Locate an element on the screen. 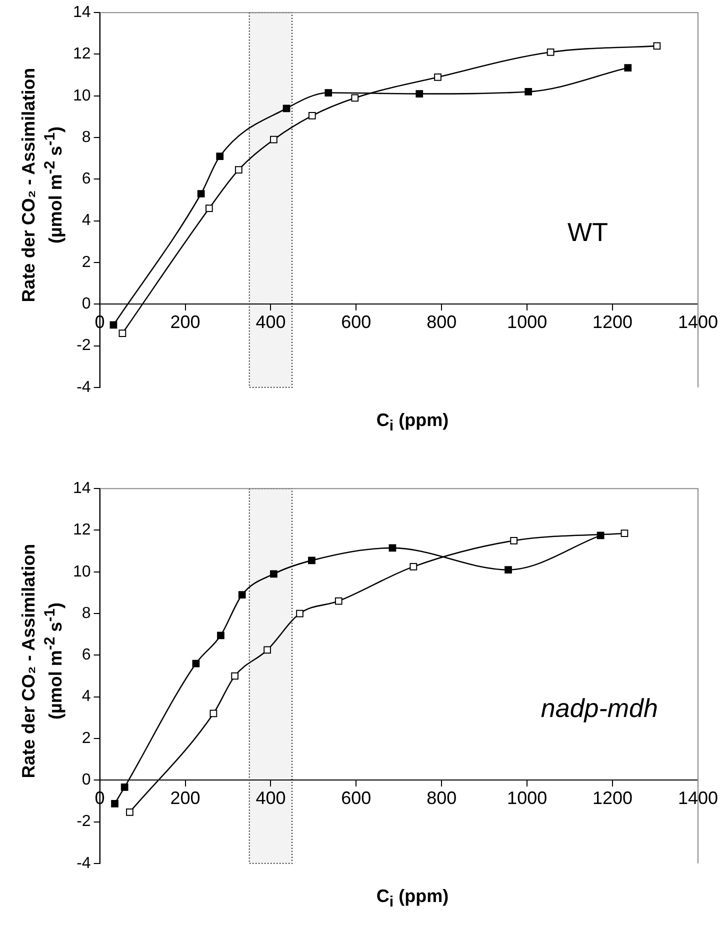  annotation: WT is located at coordinates (588, 231).